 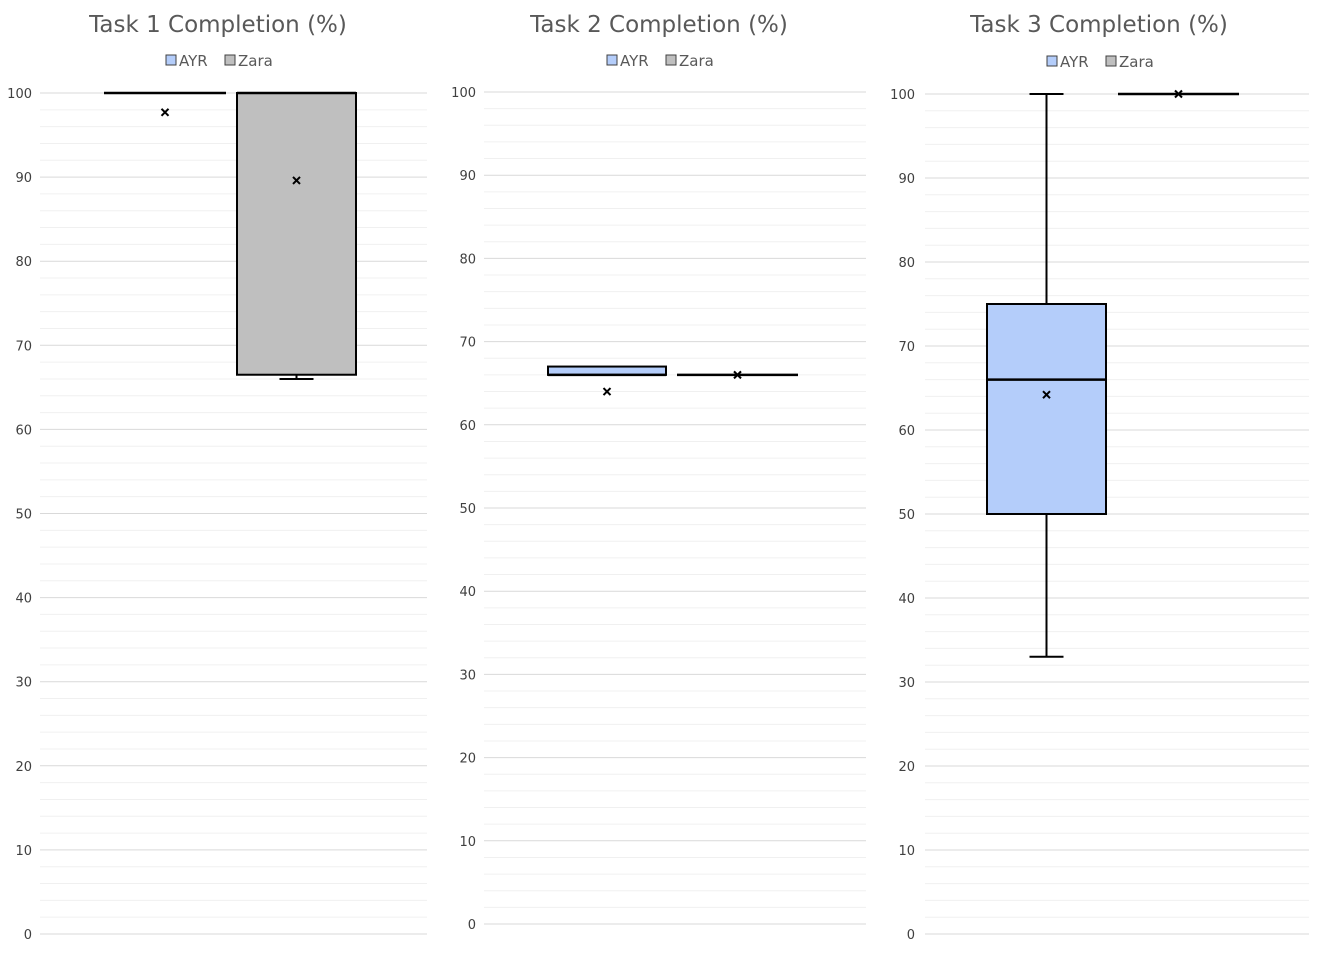 I want to click on chart3-legend-label-zara: Zara, so click(x=1136, y=62).